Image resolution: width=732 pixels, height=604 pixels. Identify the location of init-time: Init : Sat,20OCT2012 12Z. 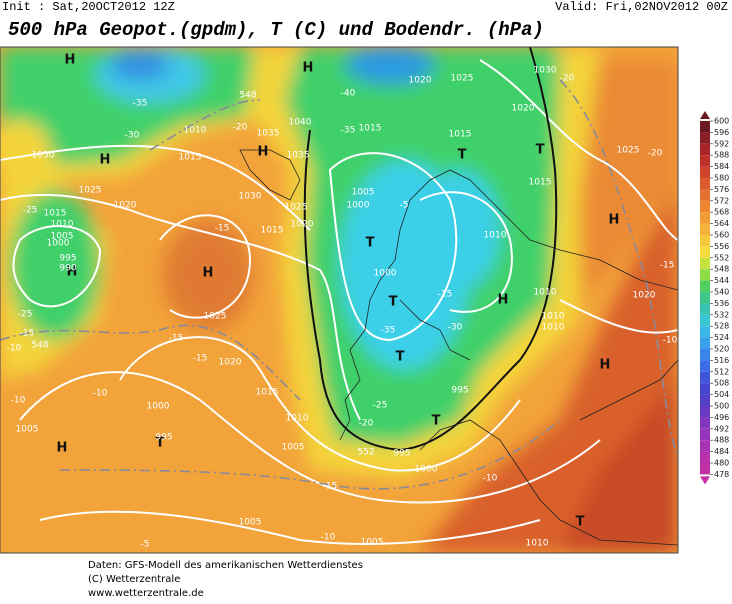
(88, 7).